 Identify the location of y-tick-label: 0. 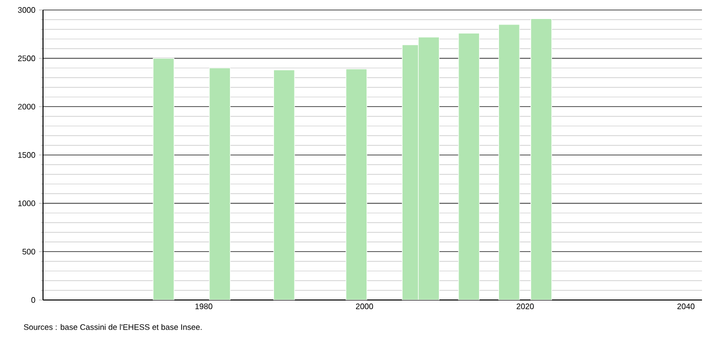
(33, 300).